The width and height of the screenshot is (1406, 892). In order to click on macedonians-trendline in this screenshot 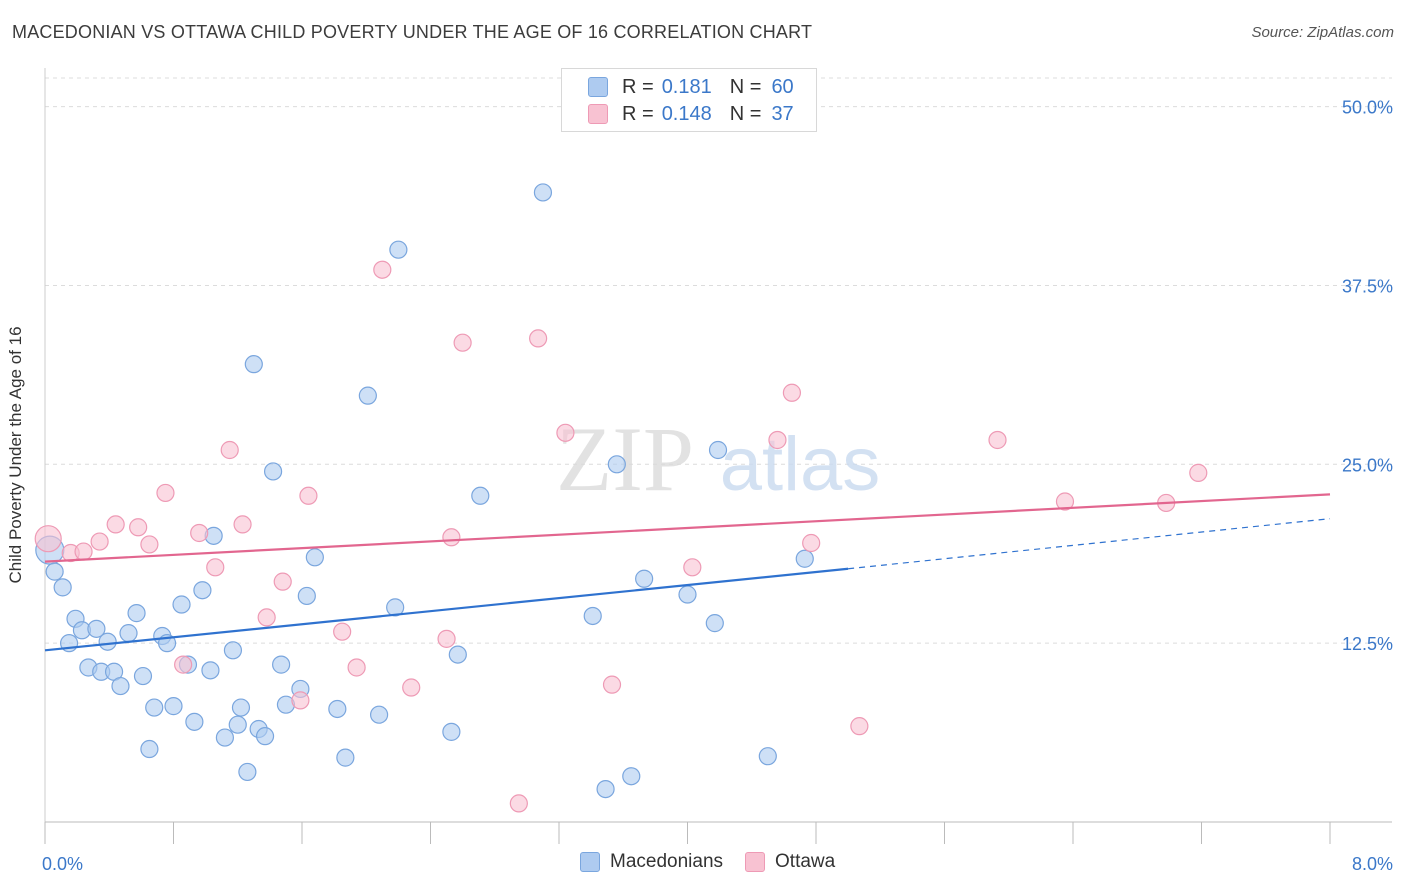, I will do `click(446, 609)`.